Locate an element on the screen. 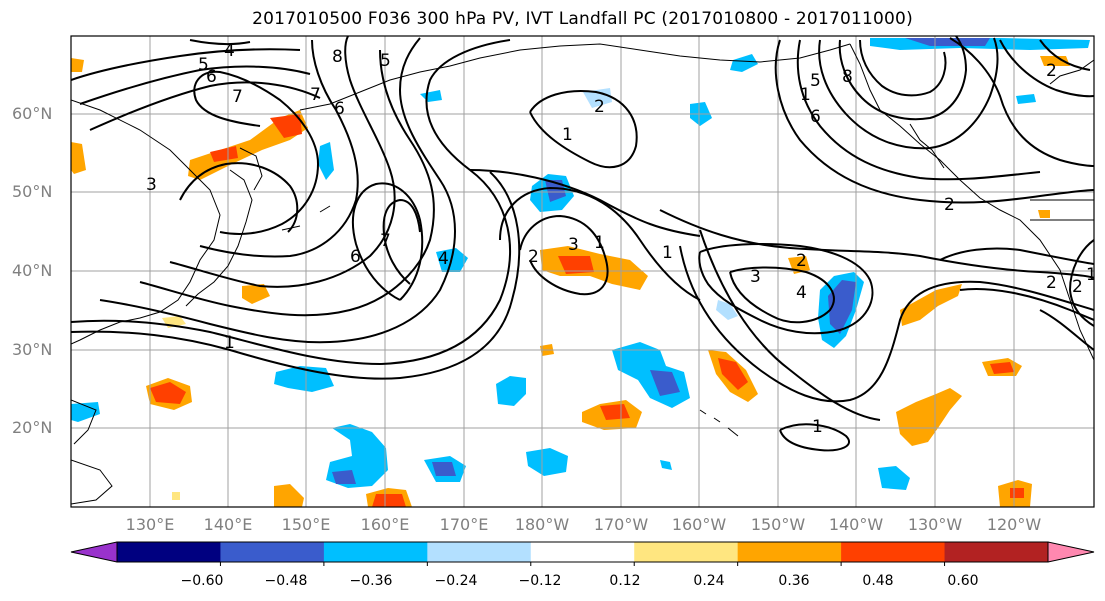 This screenshot has height=601, width=1105. lon-label: 140°W is located at coordinates (856, 524).